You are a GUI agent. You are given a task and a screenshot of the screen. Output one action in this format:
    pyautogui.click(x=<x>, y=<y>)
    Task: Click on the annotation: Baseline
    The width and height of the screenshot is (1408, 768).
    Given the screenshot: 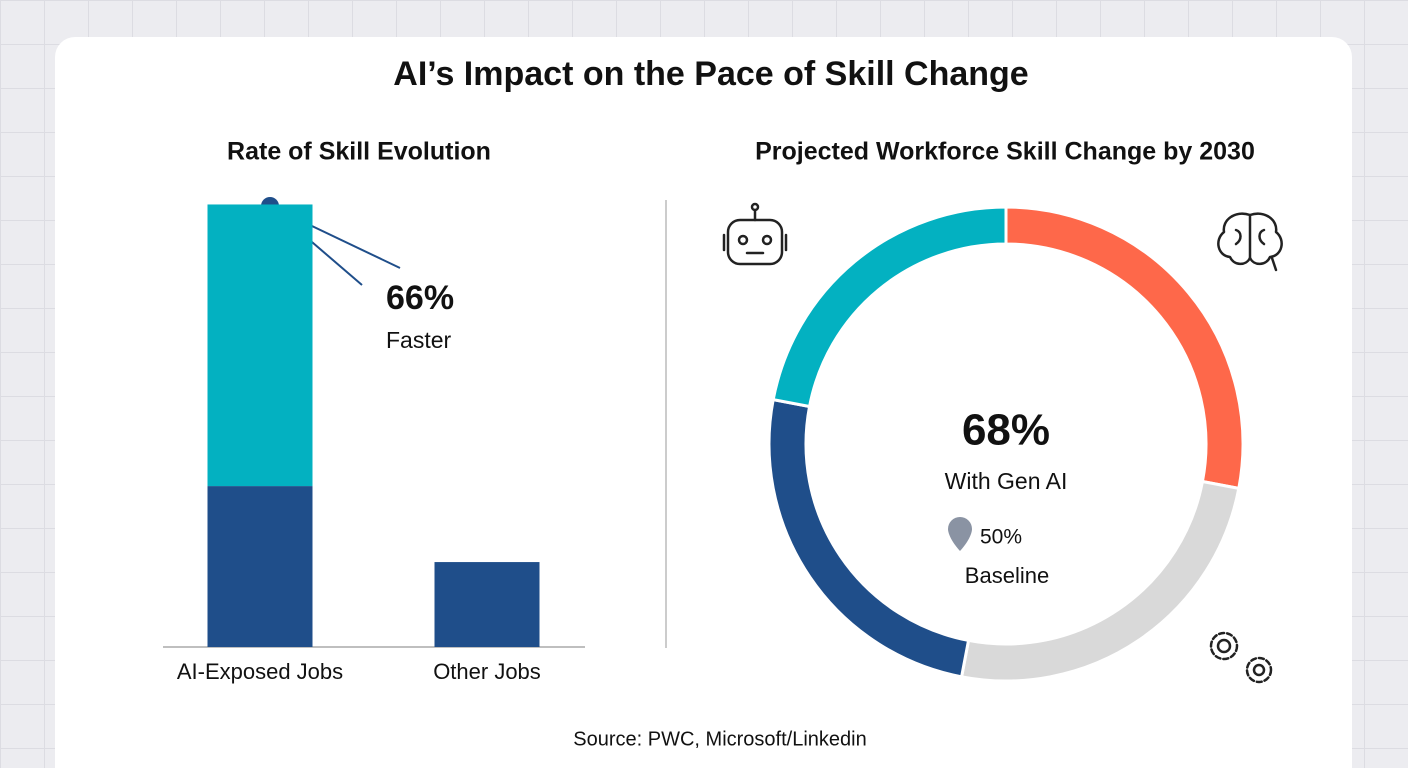 What is the action you would take?
    pyautogui.click(x=1007, y=575)
    